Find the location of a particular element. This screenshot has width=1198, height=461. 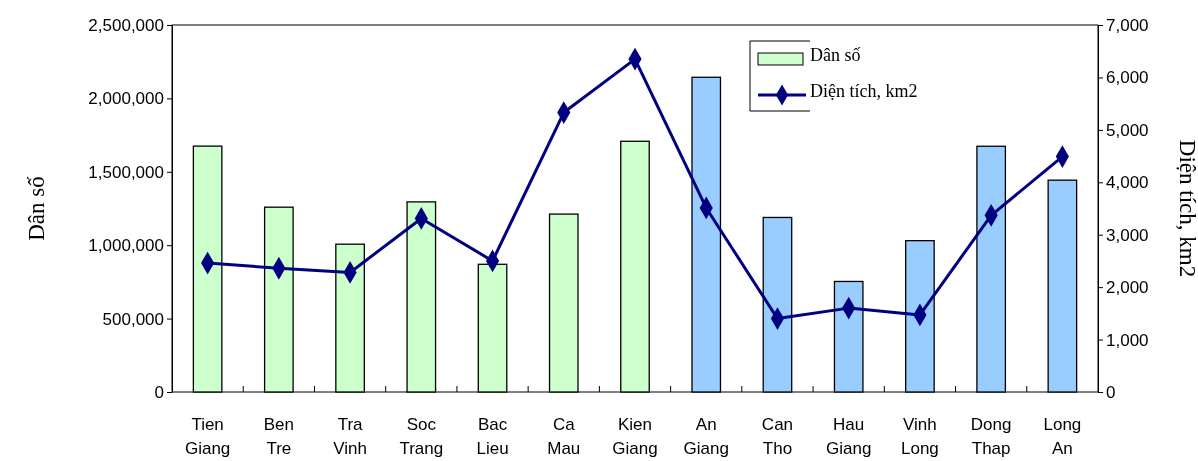

x-tick-label: Long An is located at coordinates (1062, 436).